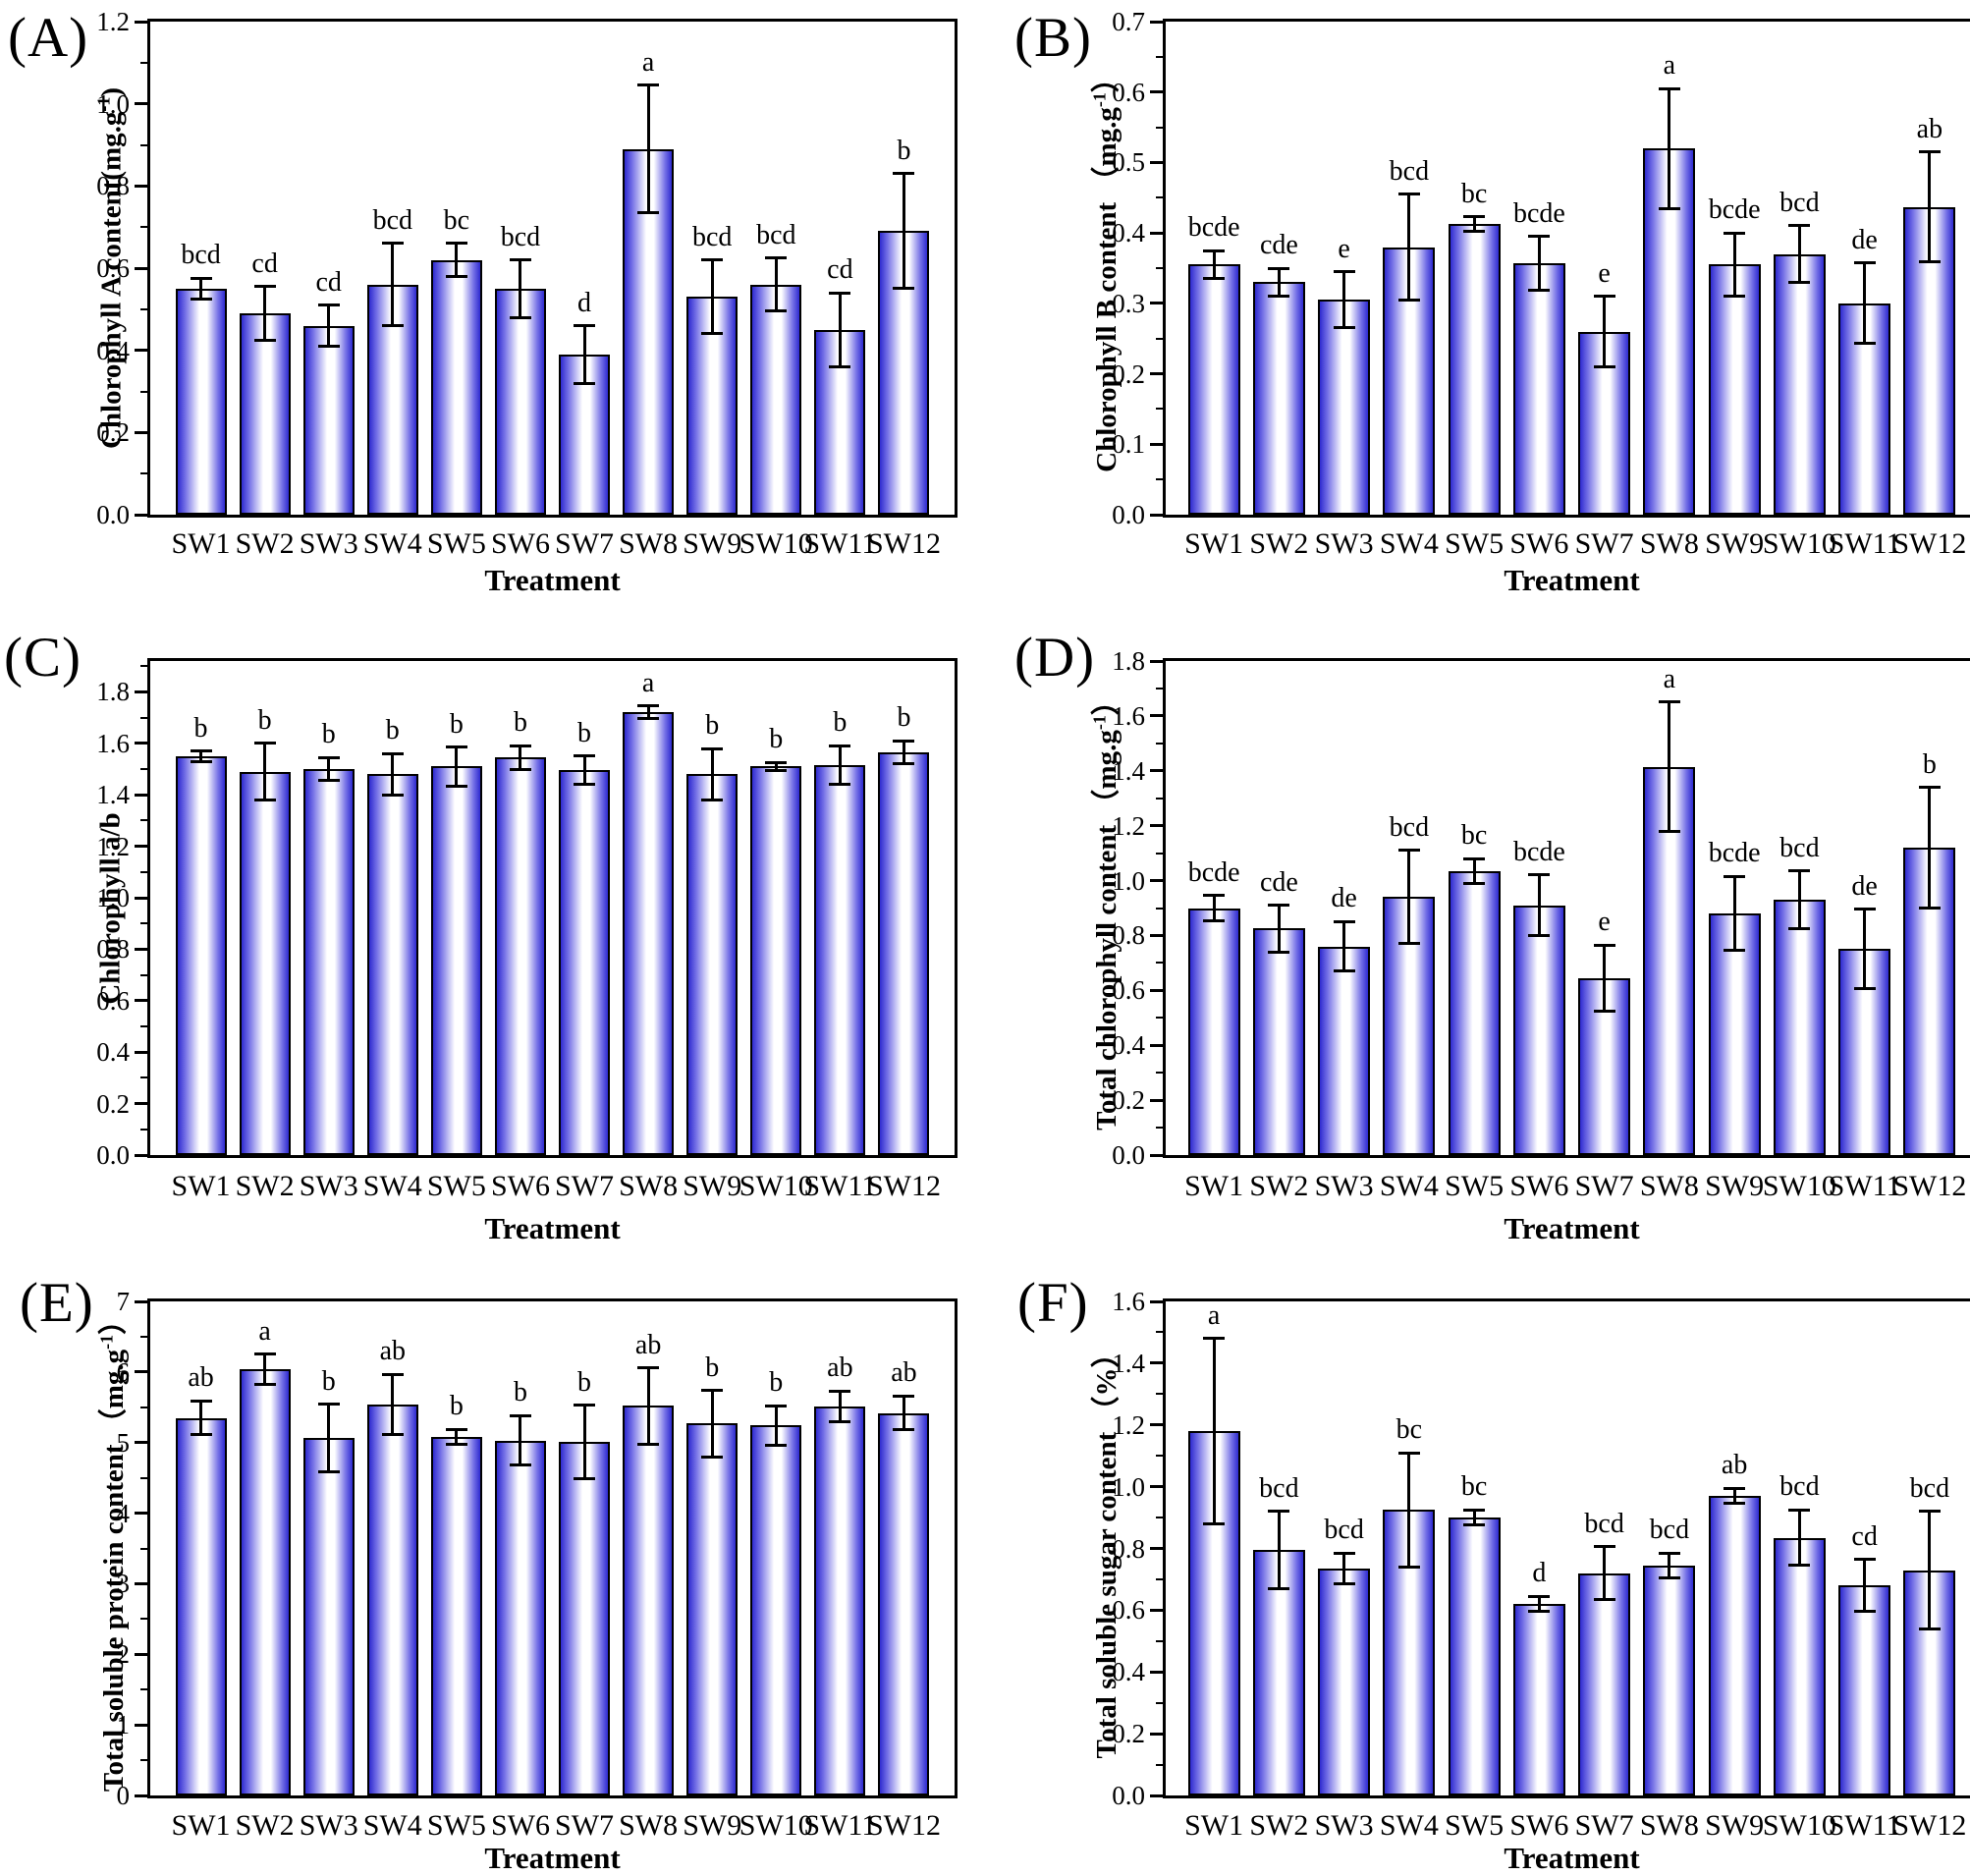 This screenshot has width=1970, height=1876. Describe the element at coordinates (520, 543) in the screenshot. I see `x-tick-label-SW6: SW6` at that location.